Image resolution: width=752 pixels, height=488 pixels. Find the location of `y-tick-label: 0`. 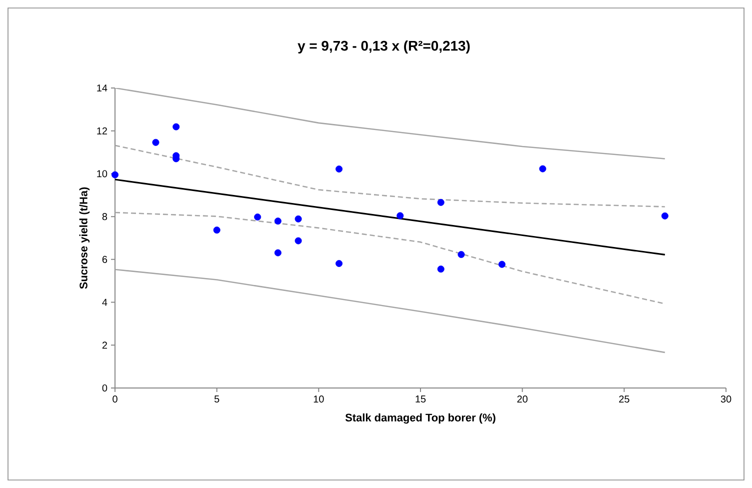

y-tick-label: 0 is located at coordinates (105, 388).